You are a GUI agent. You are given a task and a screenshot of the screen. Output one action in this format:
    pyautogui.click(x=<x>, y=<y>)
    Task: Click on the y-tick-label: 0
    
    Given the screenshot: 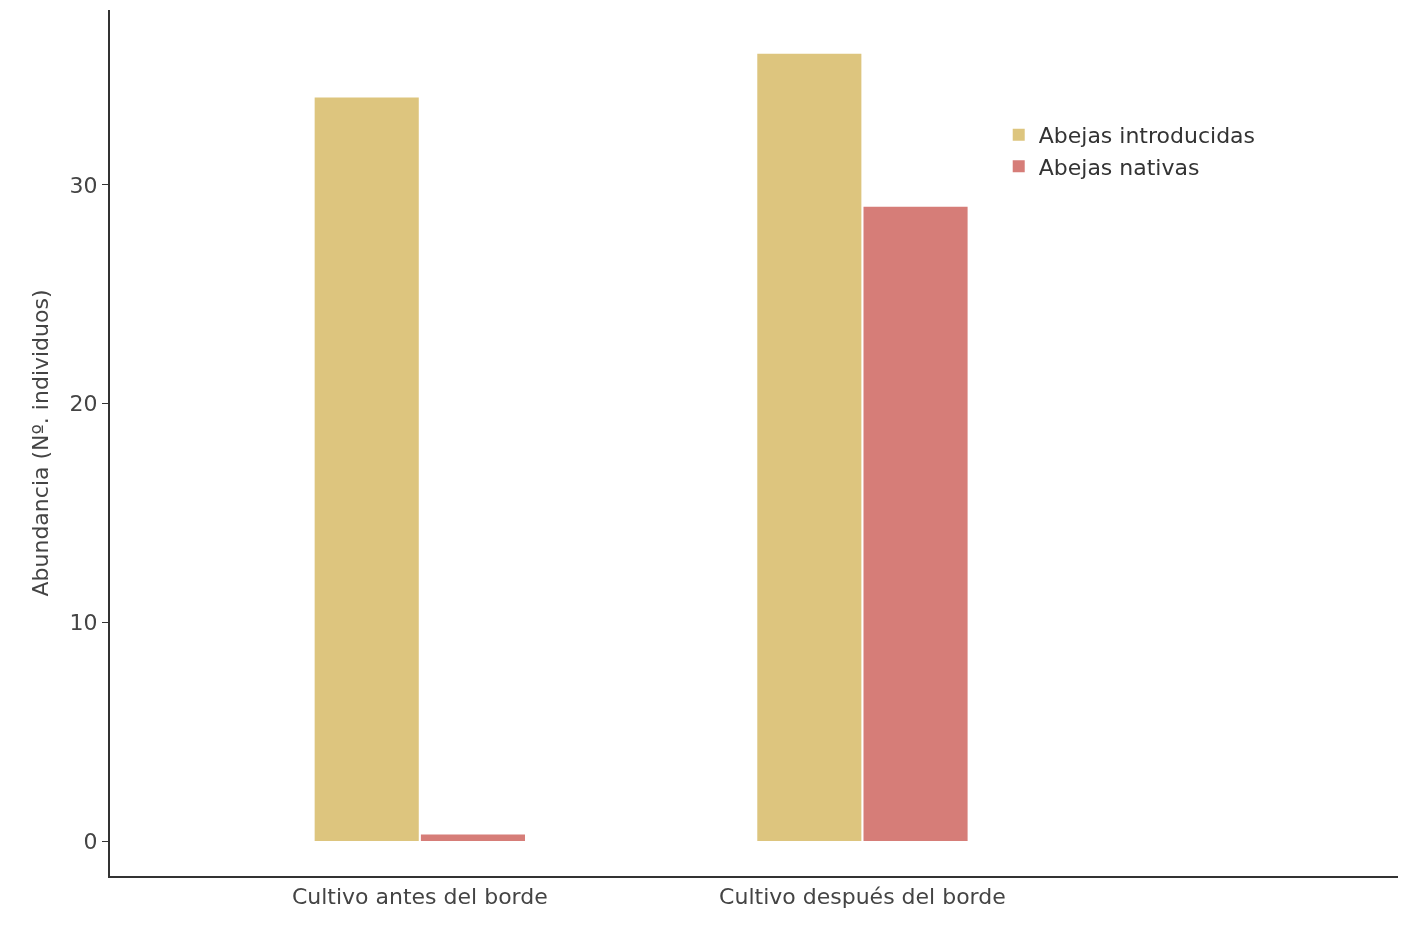 What is the action you would take?
    pyautogui.click(x=90, y=841)
    